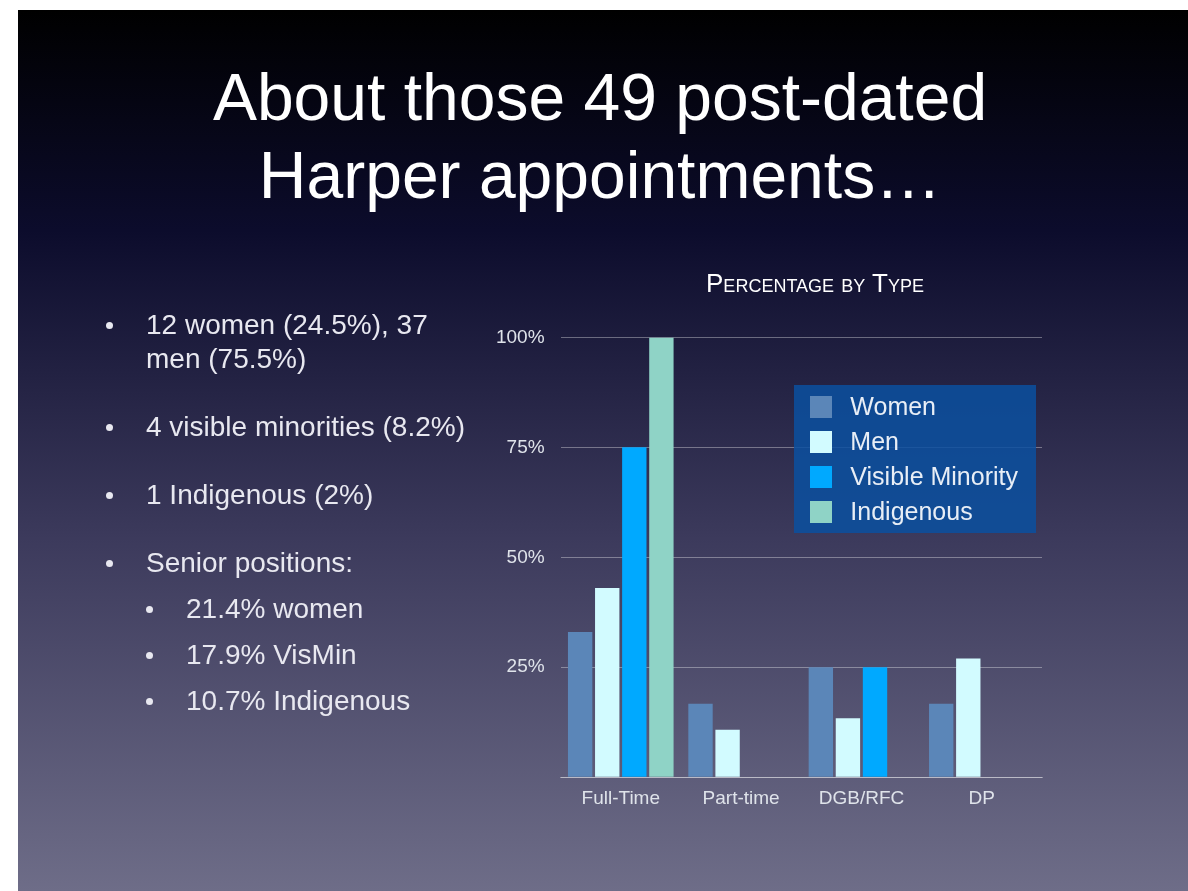  What do you see at coordinates (911, 511) in the screenshot?
I see `legend-label: Indigenous` at bounding box center [911, 511].